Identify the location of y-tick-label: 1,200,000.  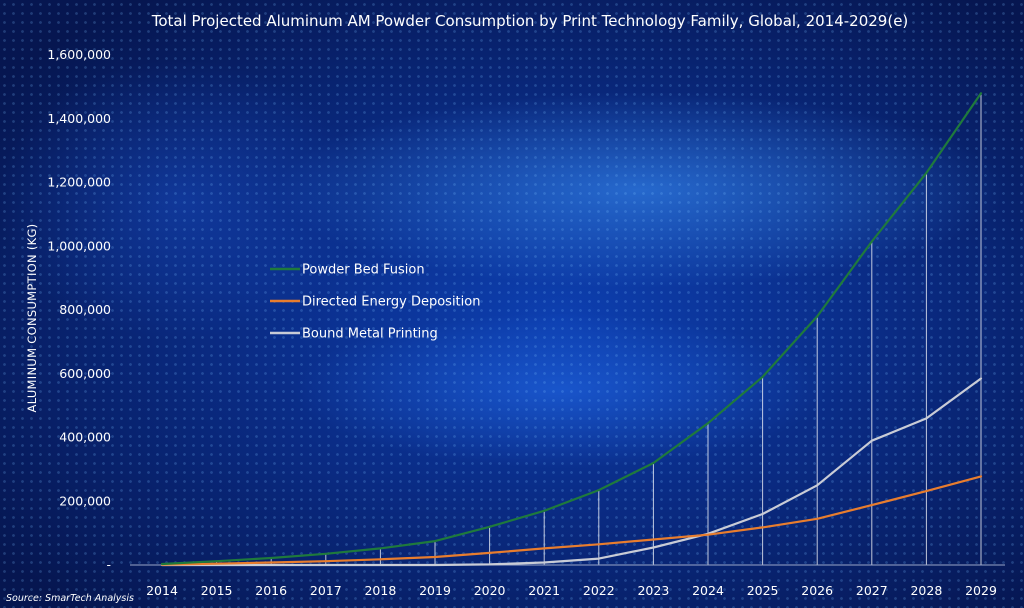
(79, 182).